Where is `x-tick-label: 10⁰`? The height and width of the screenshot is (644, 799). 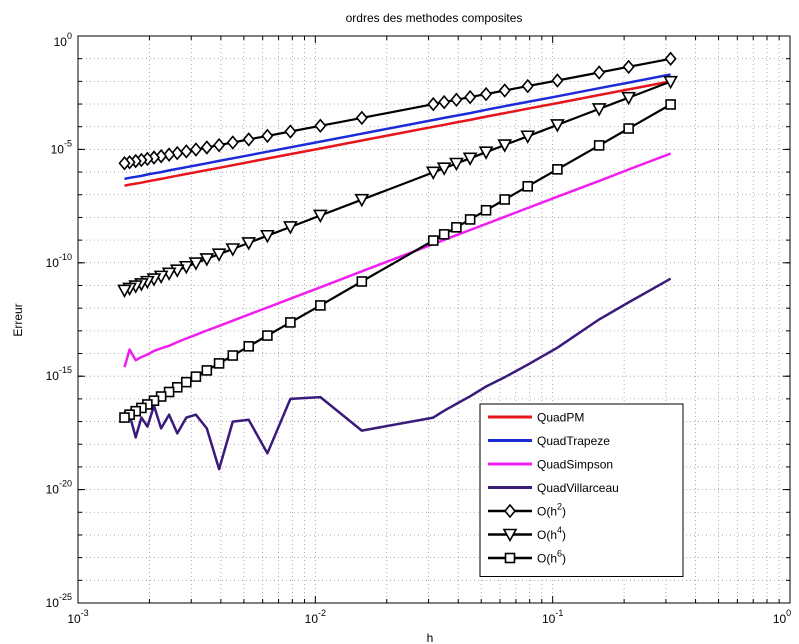 x-tick-label: 10⁰ is located at coordinates (782, 617).